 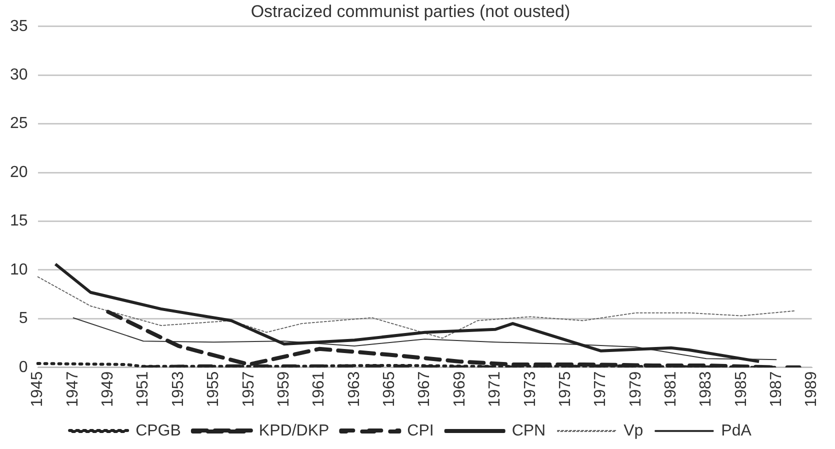 I want to click on x-tick-label: 1985, so click(x=741, y=389).